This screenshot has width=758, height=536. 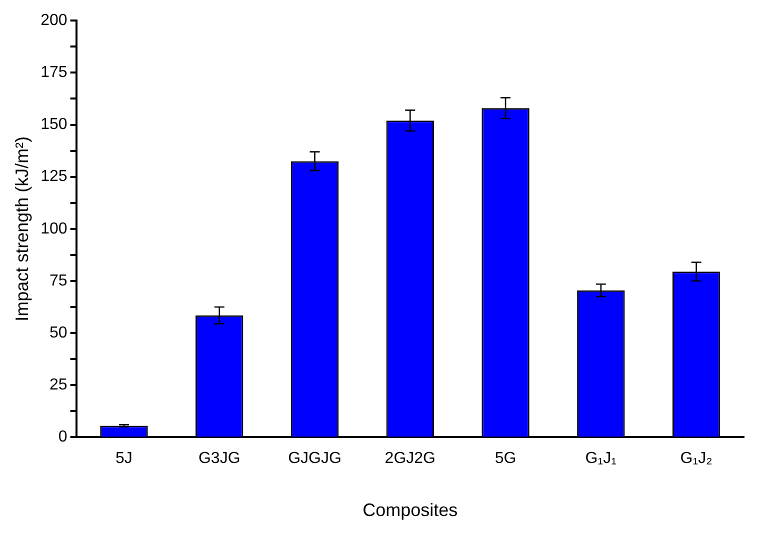 What do you see at coordinates (59, 385) in the screenshot?
I see `y-tick-label: 25` at bounding box center [59, 385].